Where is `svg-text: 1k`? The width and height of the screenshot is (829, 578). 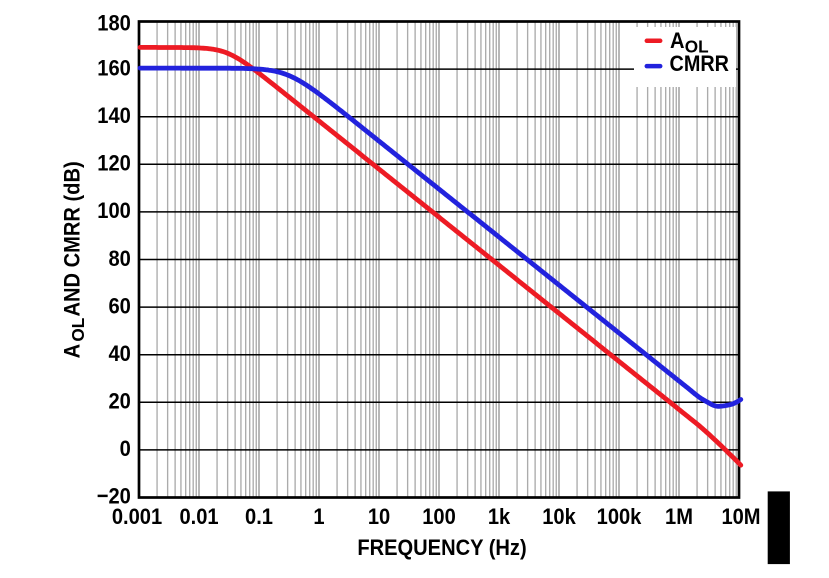 svg-text: 1k is located at coordinates (499, 516).